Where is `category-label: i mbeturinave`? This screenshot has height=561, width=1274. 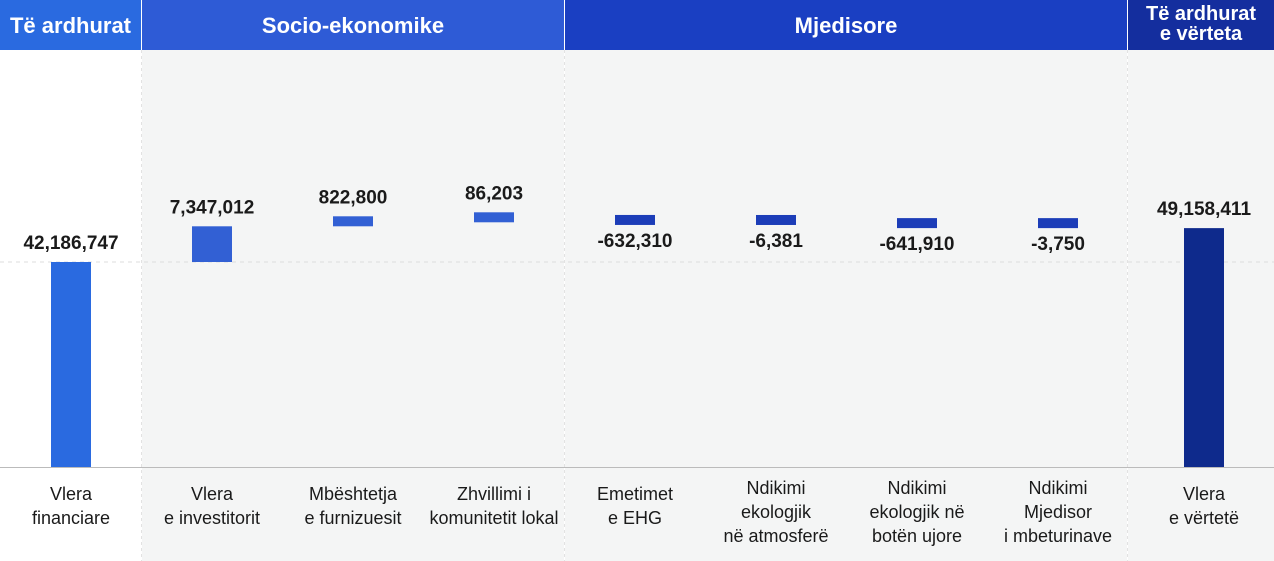
category-label: i mbeturinave is located at coordinates (1058, 536).